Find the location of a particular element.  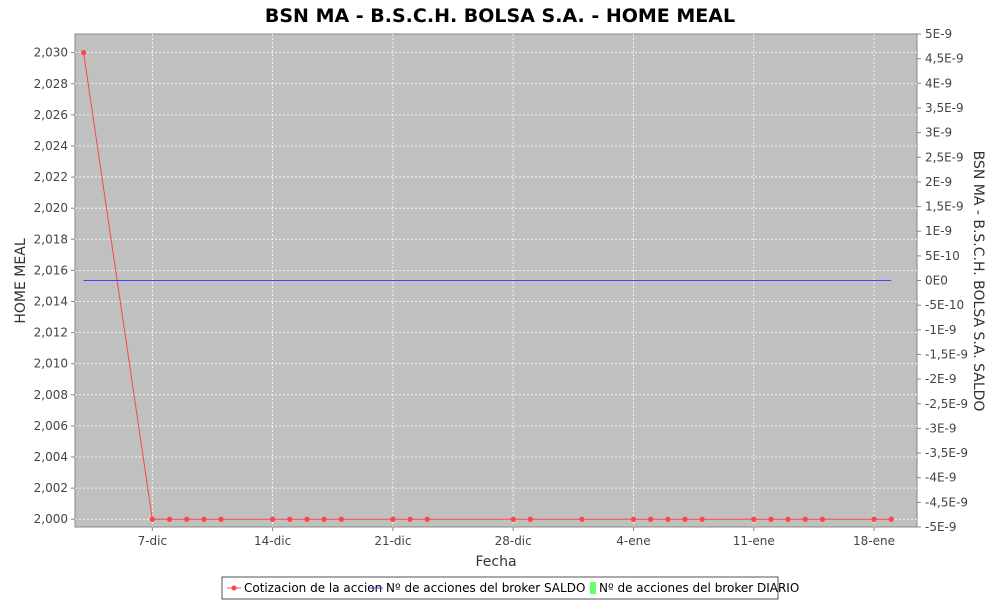

x-tick-label: 14-dic is located at coordinates (272, 541).